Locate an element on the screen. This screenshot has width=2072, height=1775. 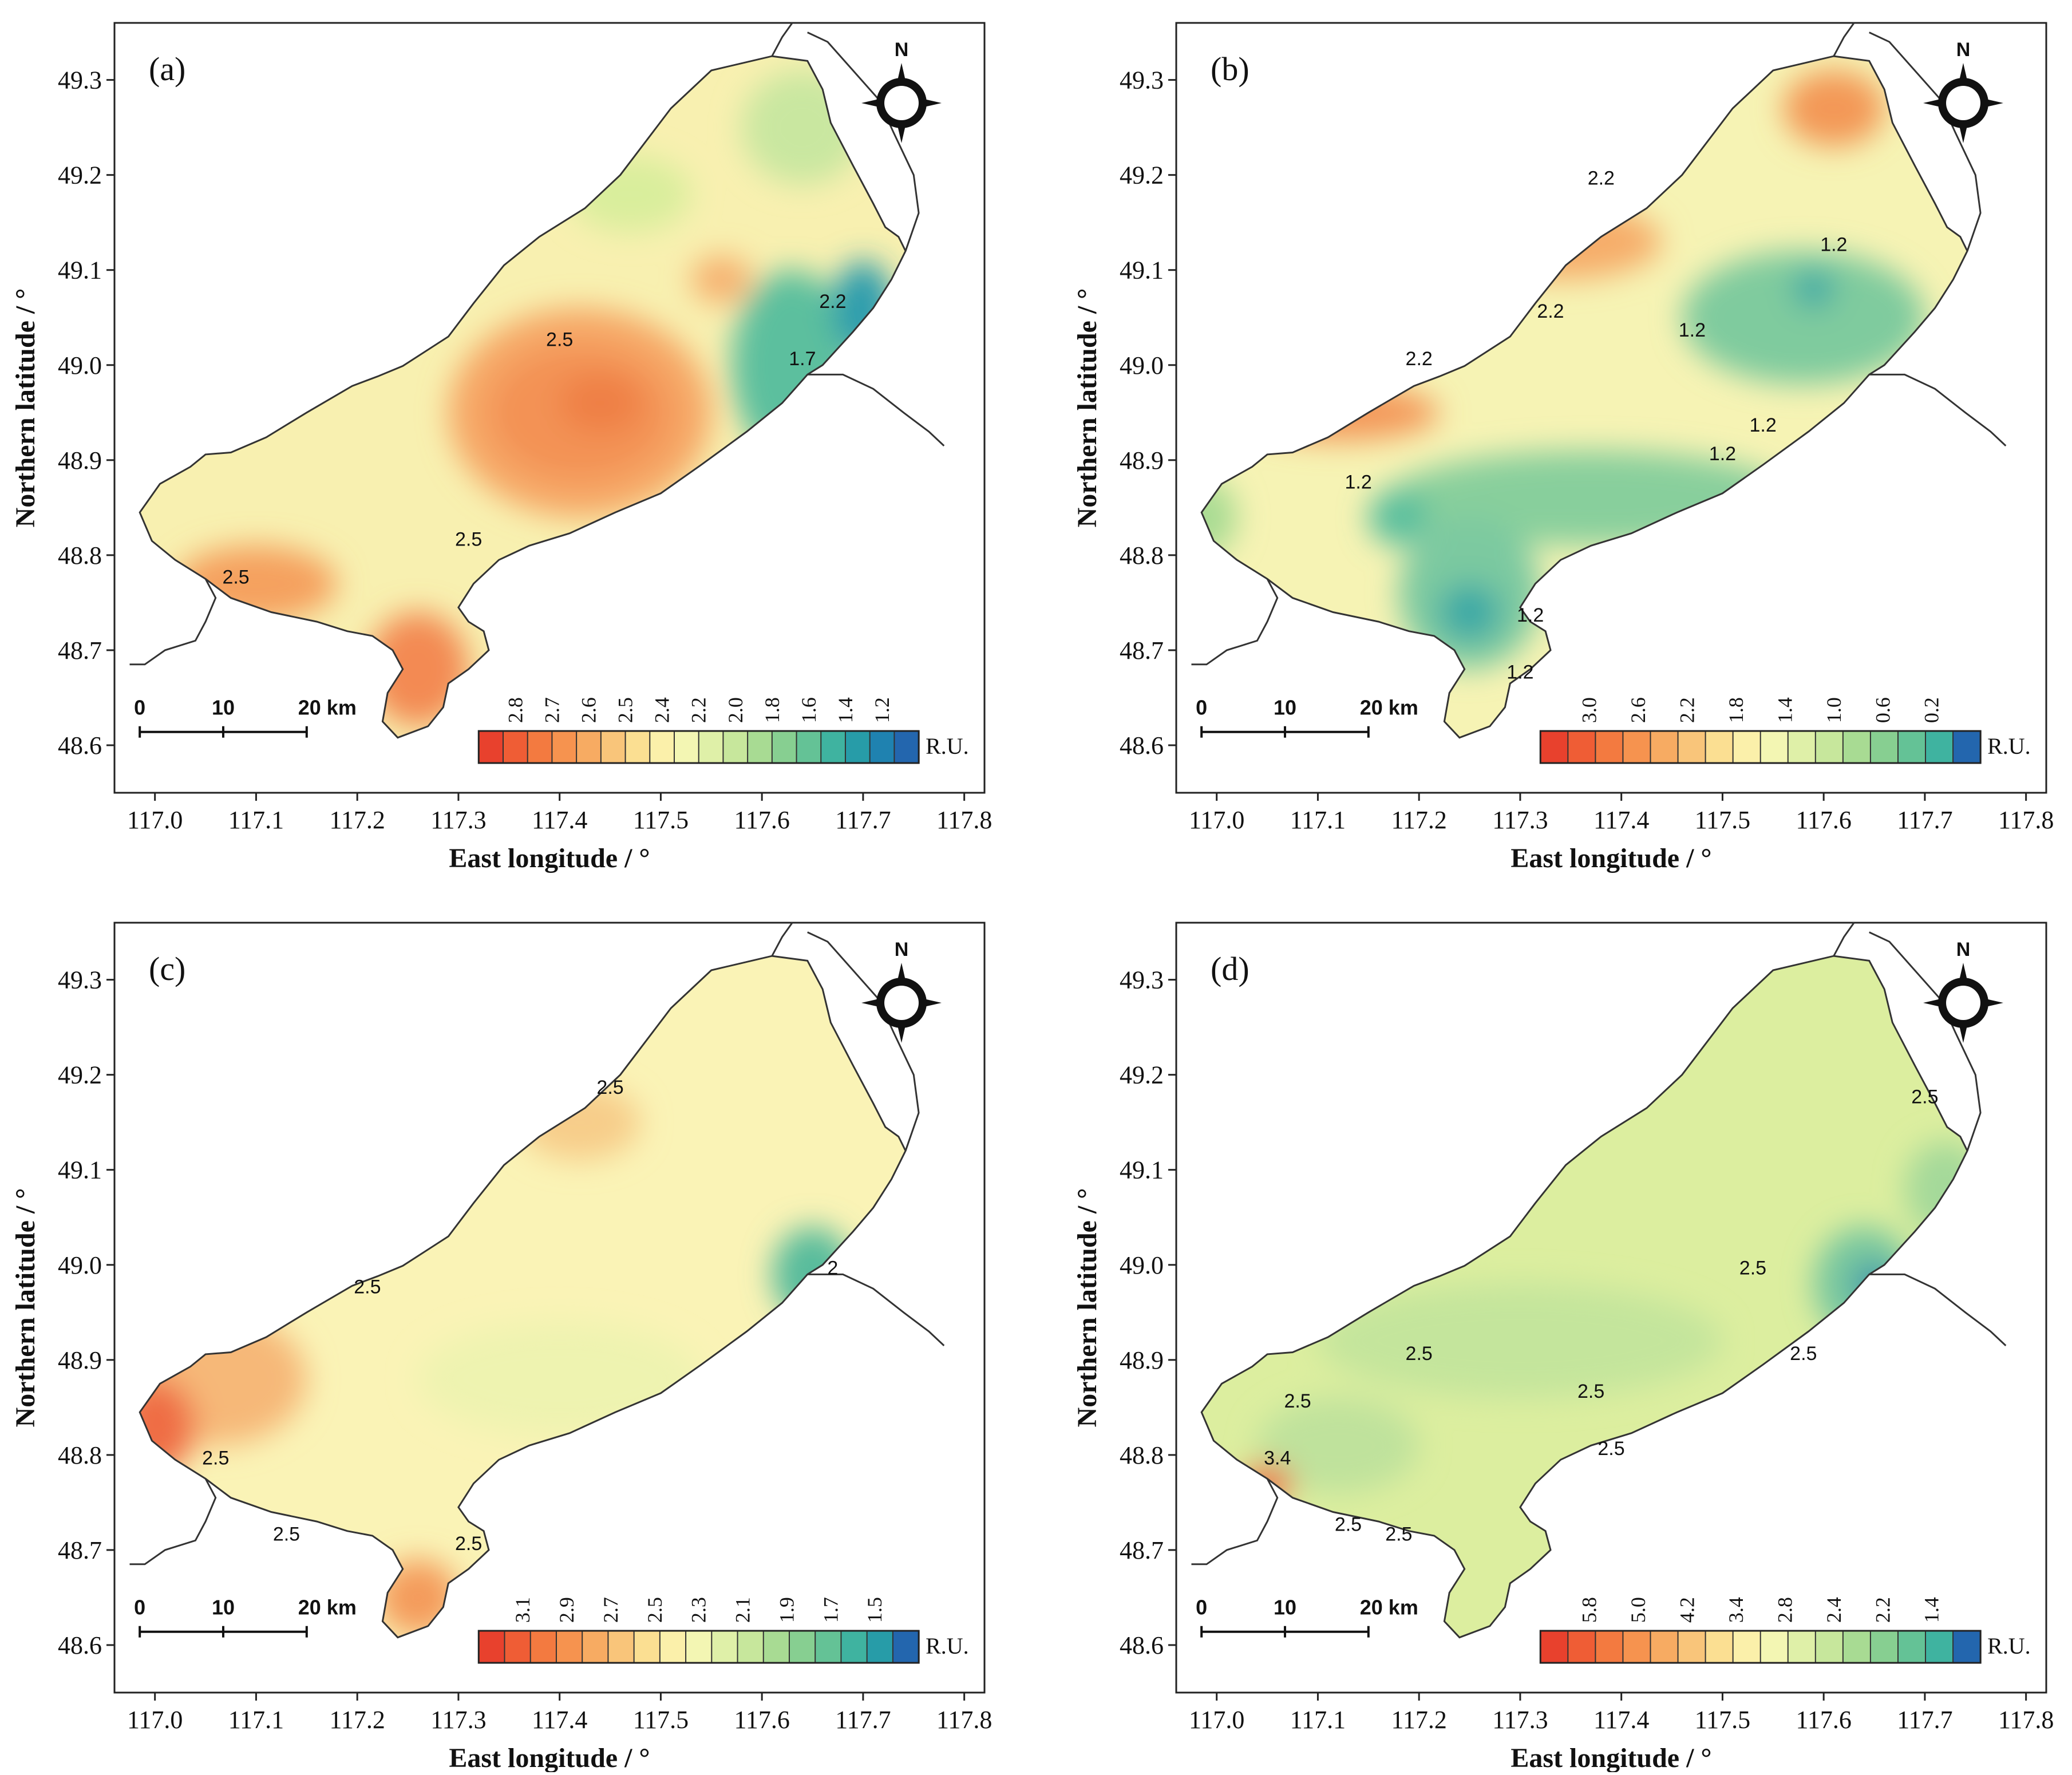
y-tick-label: 48.6 is located at coordinates (1142, 746).